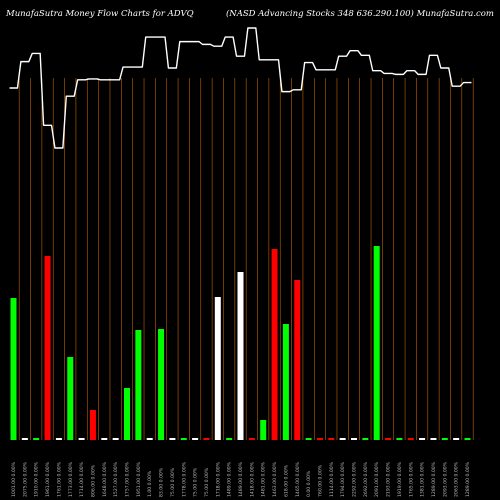  What do you see at coordinates (37, 479) in the screenshot?
I see `x-tick-label: 1910.00 0.00%` at bounding box center [37, 479].